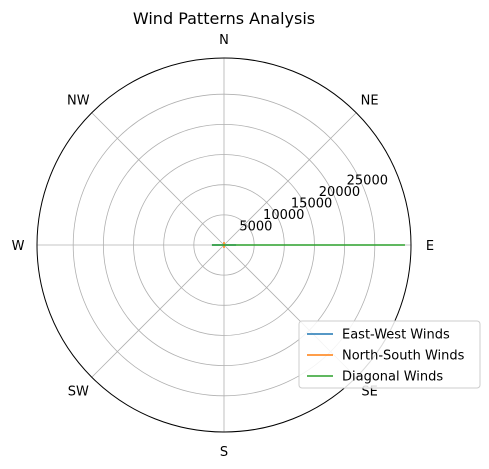 The width and height of the screenshot is (489, 469). What do you see at coordinates (430, 246) in the screenshot?
I see `direction-label-e: E` at bounding box center [430, 246].